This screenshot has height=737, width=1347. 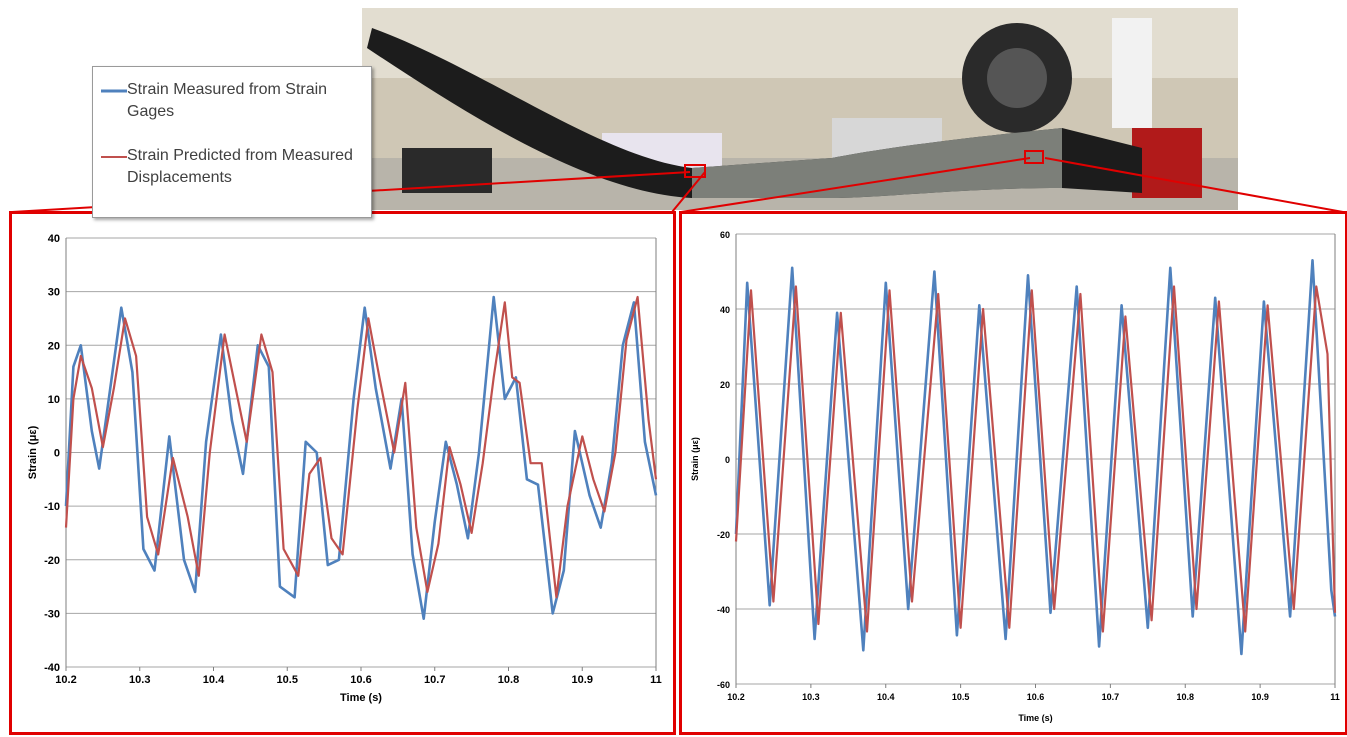 What do you see at coordinates (725, 235) in the screenshot?
I see `y-tick-label: 60` at bounding box center [725, 235].